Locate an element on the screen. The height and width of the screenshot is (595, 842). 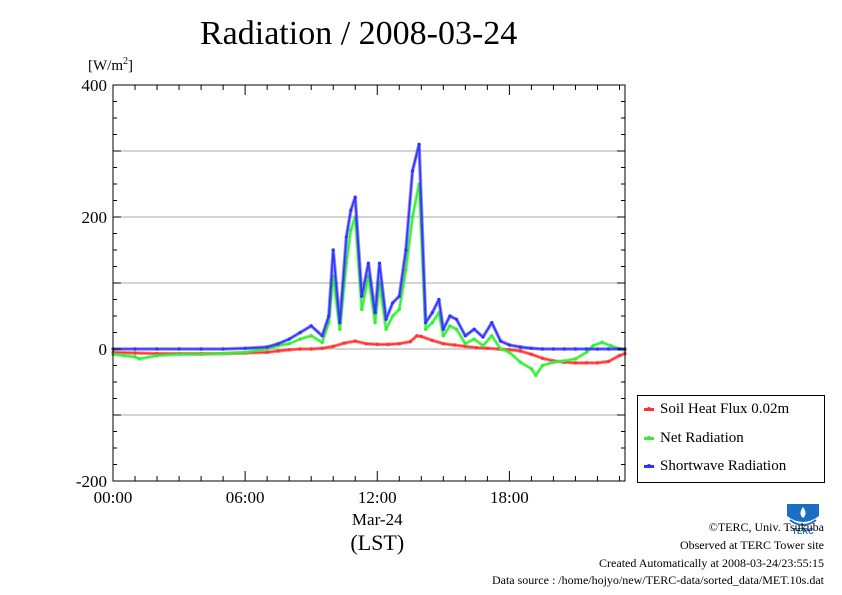
terc-logo: TERC is located at coordinates (803, 519).